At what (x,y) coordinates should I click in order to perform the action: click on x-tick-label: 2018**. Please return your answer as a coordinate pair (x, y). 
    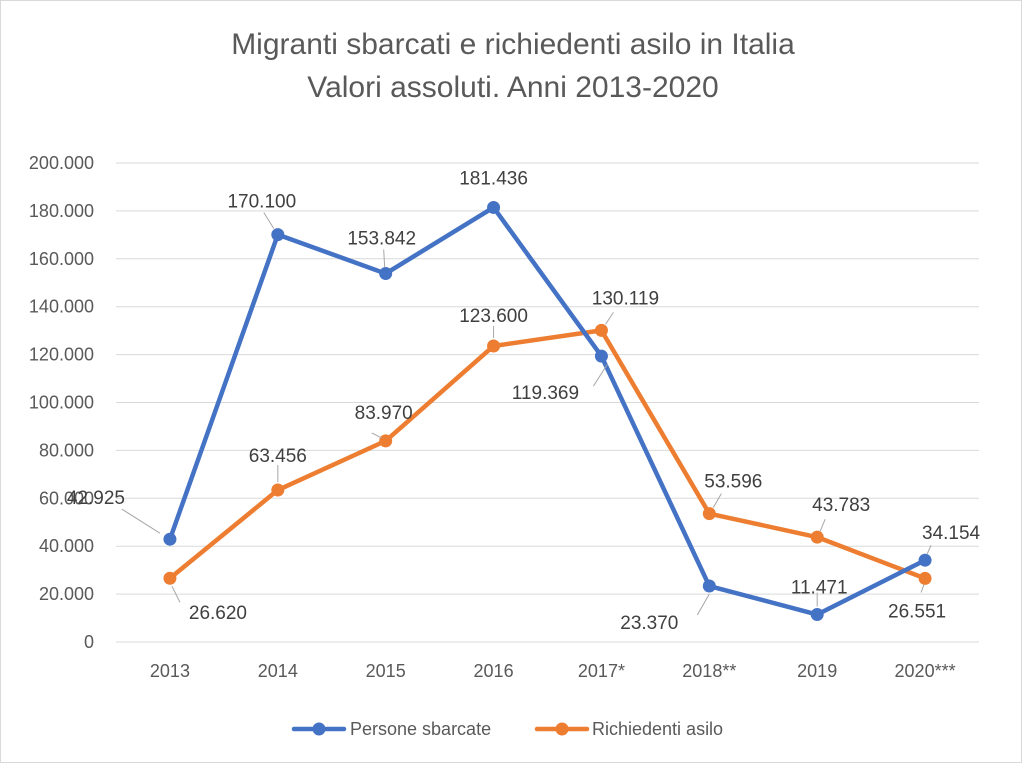
    Looking at the image, I should click on (709, 671).